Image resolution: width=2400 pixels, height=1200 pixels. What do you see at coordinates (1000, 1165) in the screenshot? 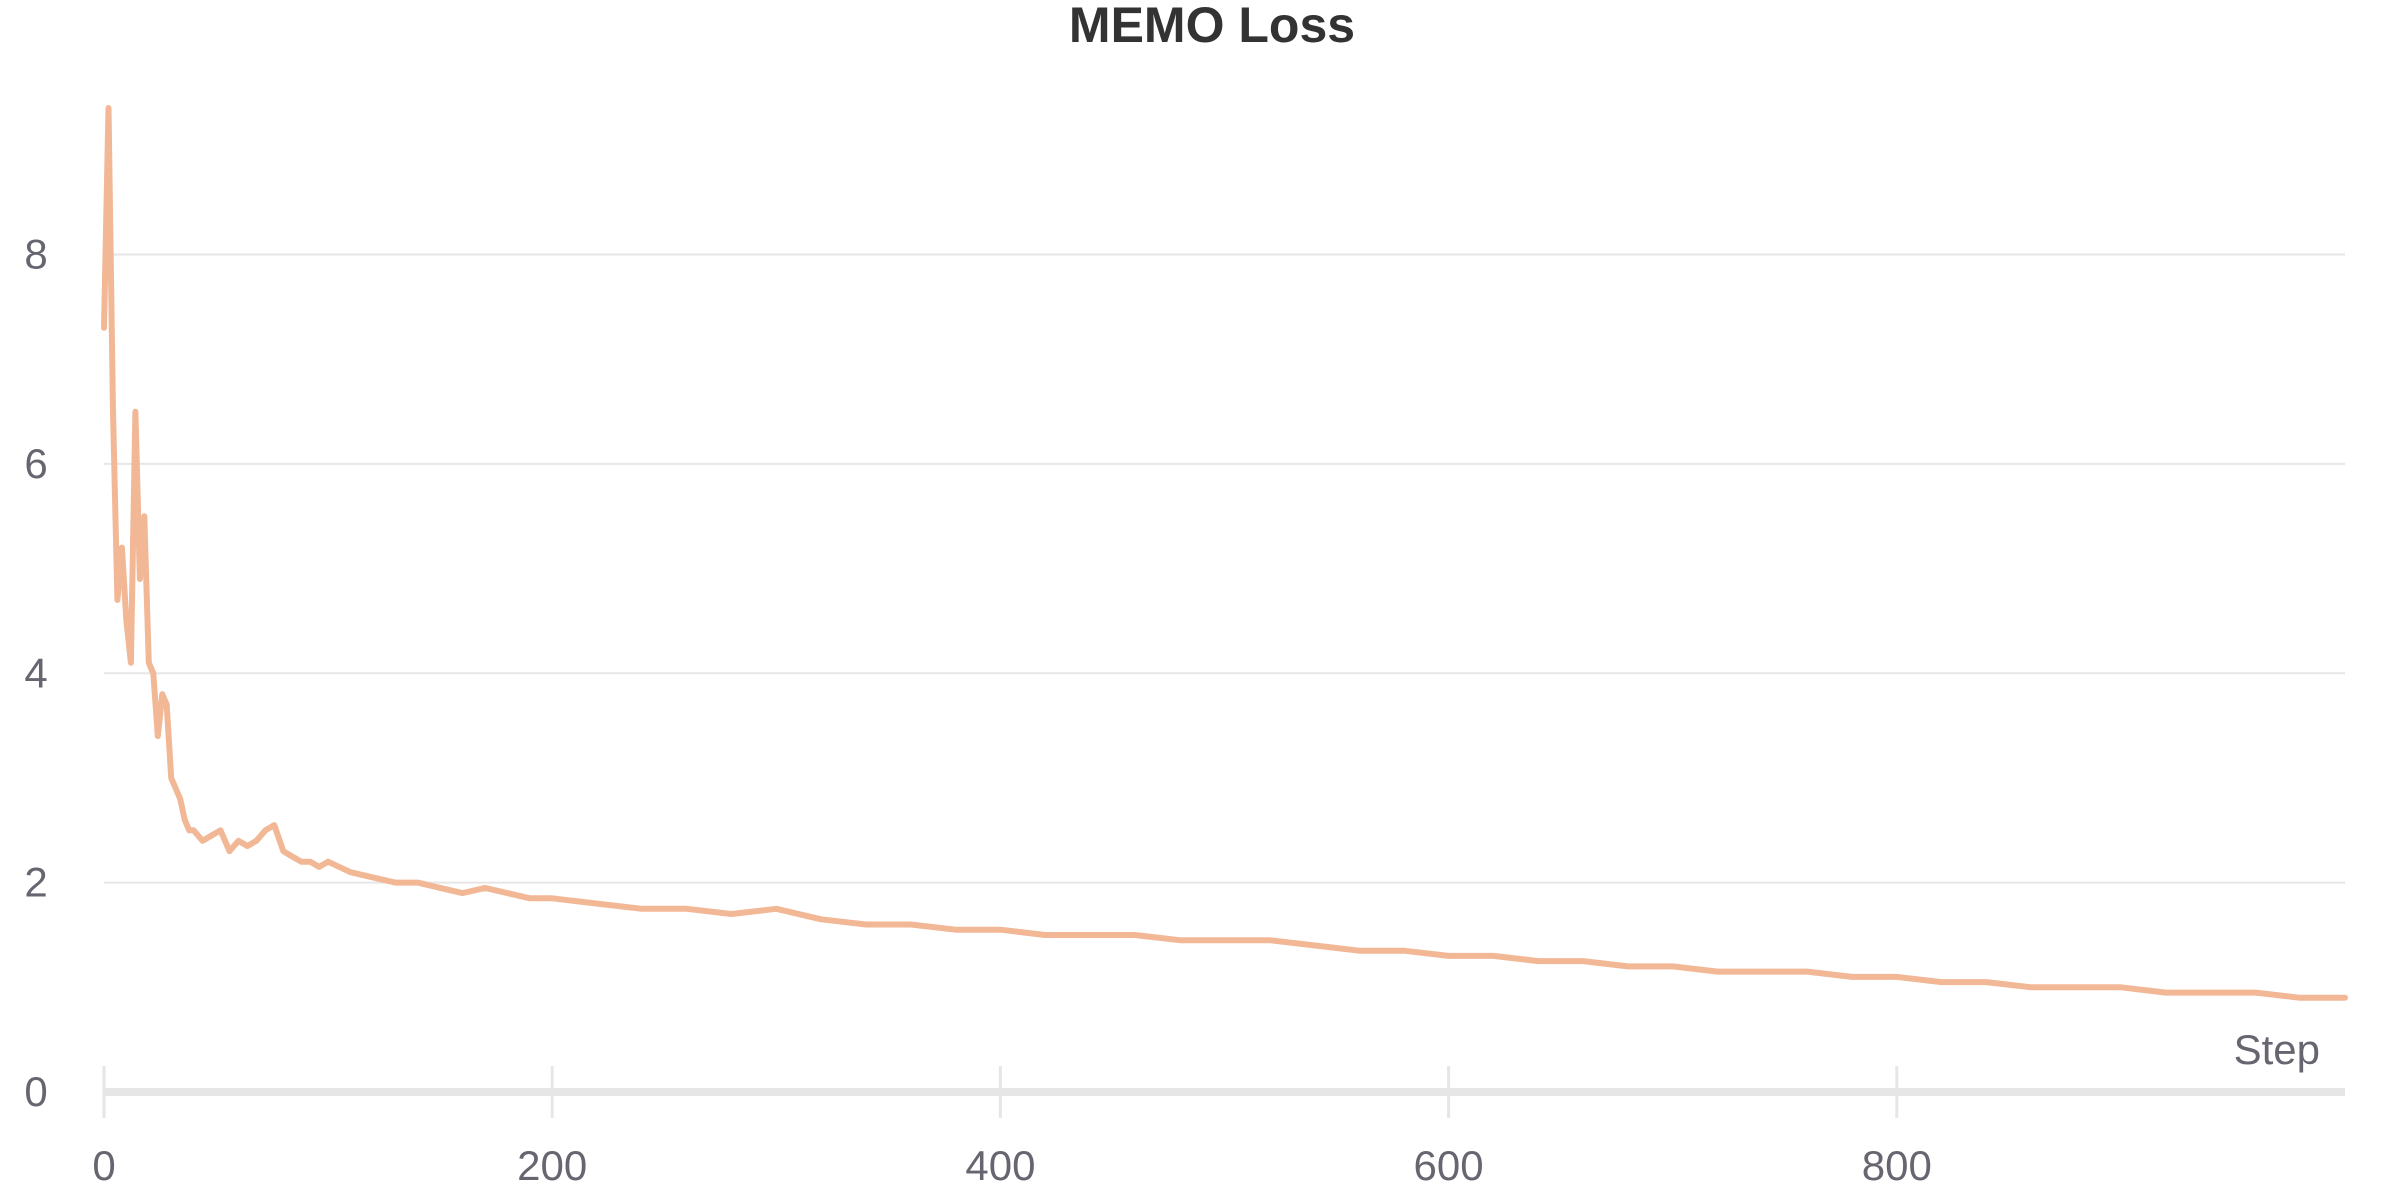
I see `x-tick-label-400: 400` at bounding box center [1000, 1165].